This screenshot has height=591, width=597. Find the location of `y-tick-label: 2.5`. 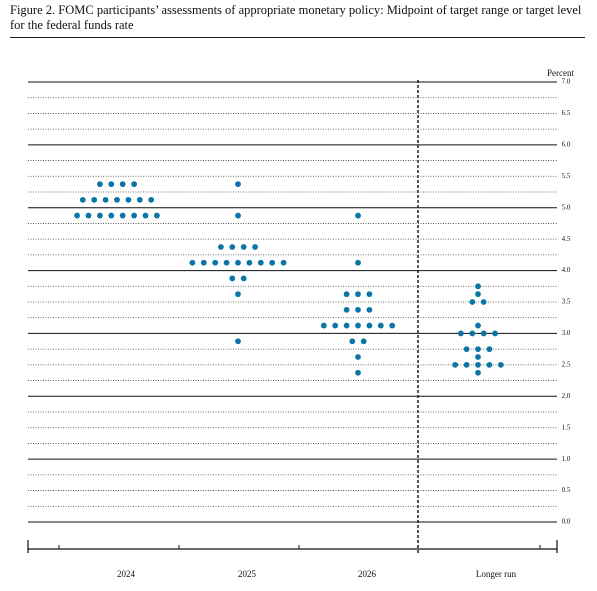

y-tick-label: 2.5 is located at coordinates (566, 364).